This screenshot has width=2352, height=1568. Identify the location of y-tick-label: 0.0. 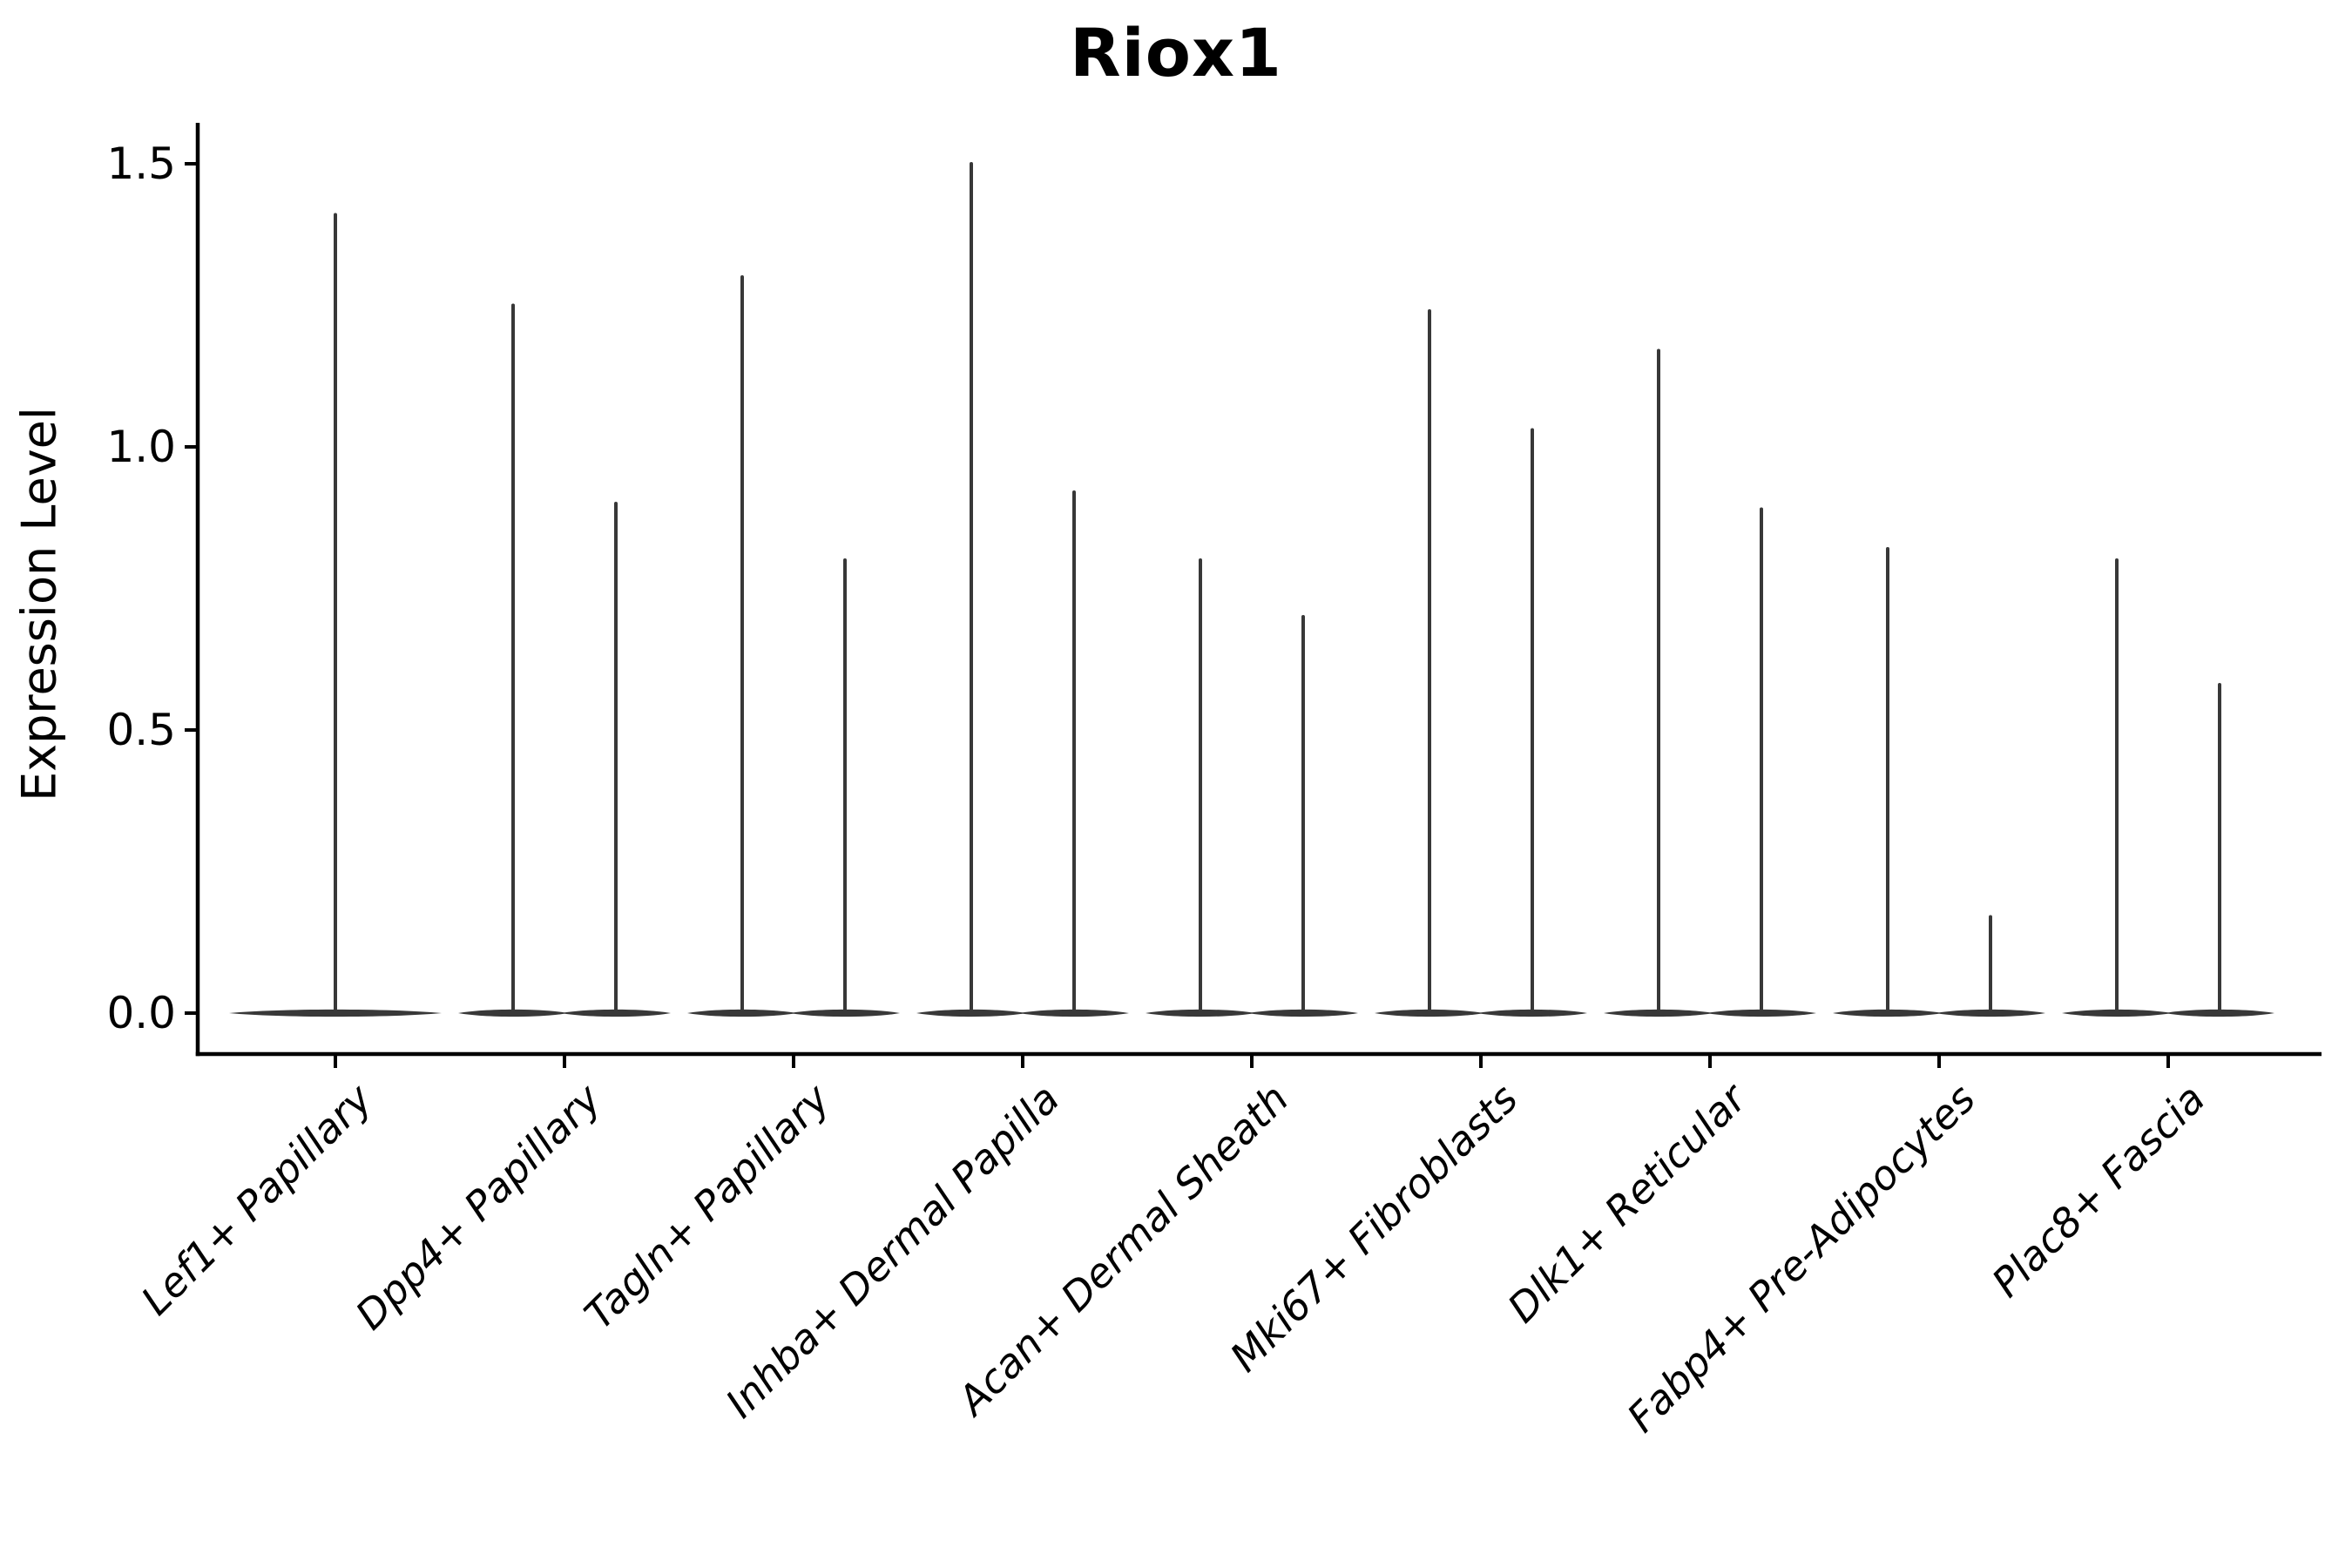
(141, 1013).